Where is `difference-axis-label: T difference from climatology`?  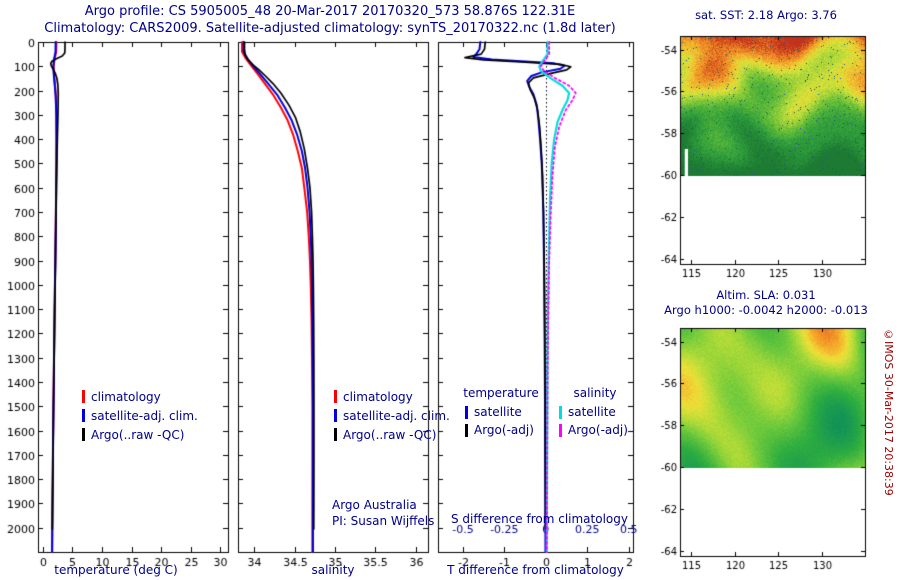
difference-axis-label: T difference from climatology is located at coordinates (535, 570).